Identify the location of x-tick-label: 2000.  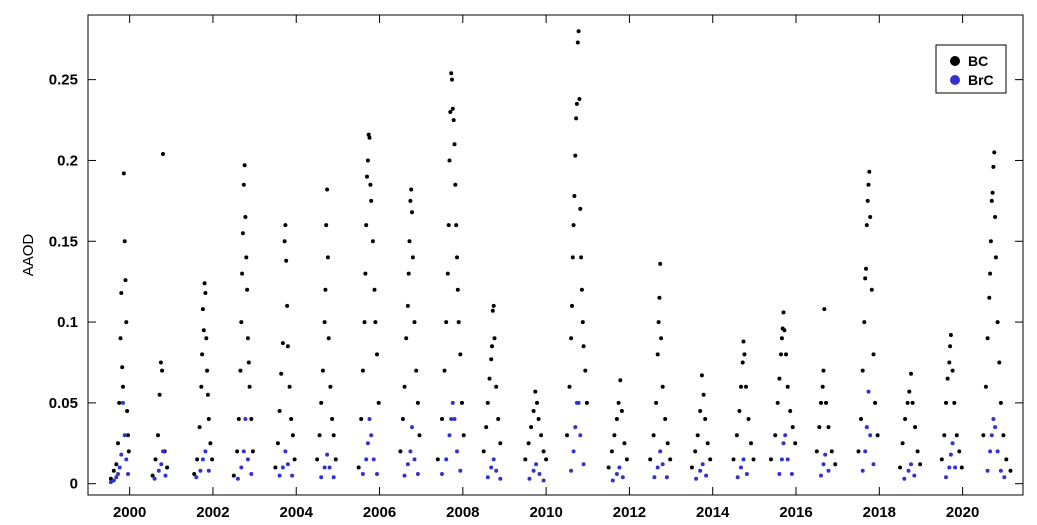
(129, 512).